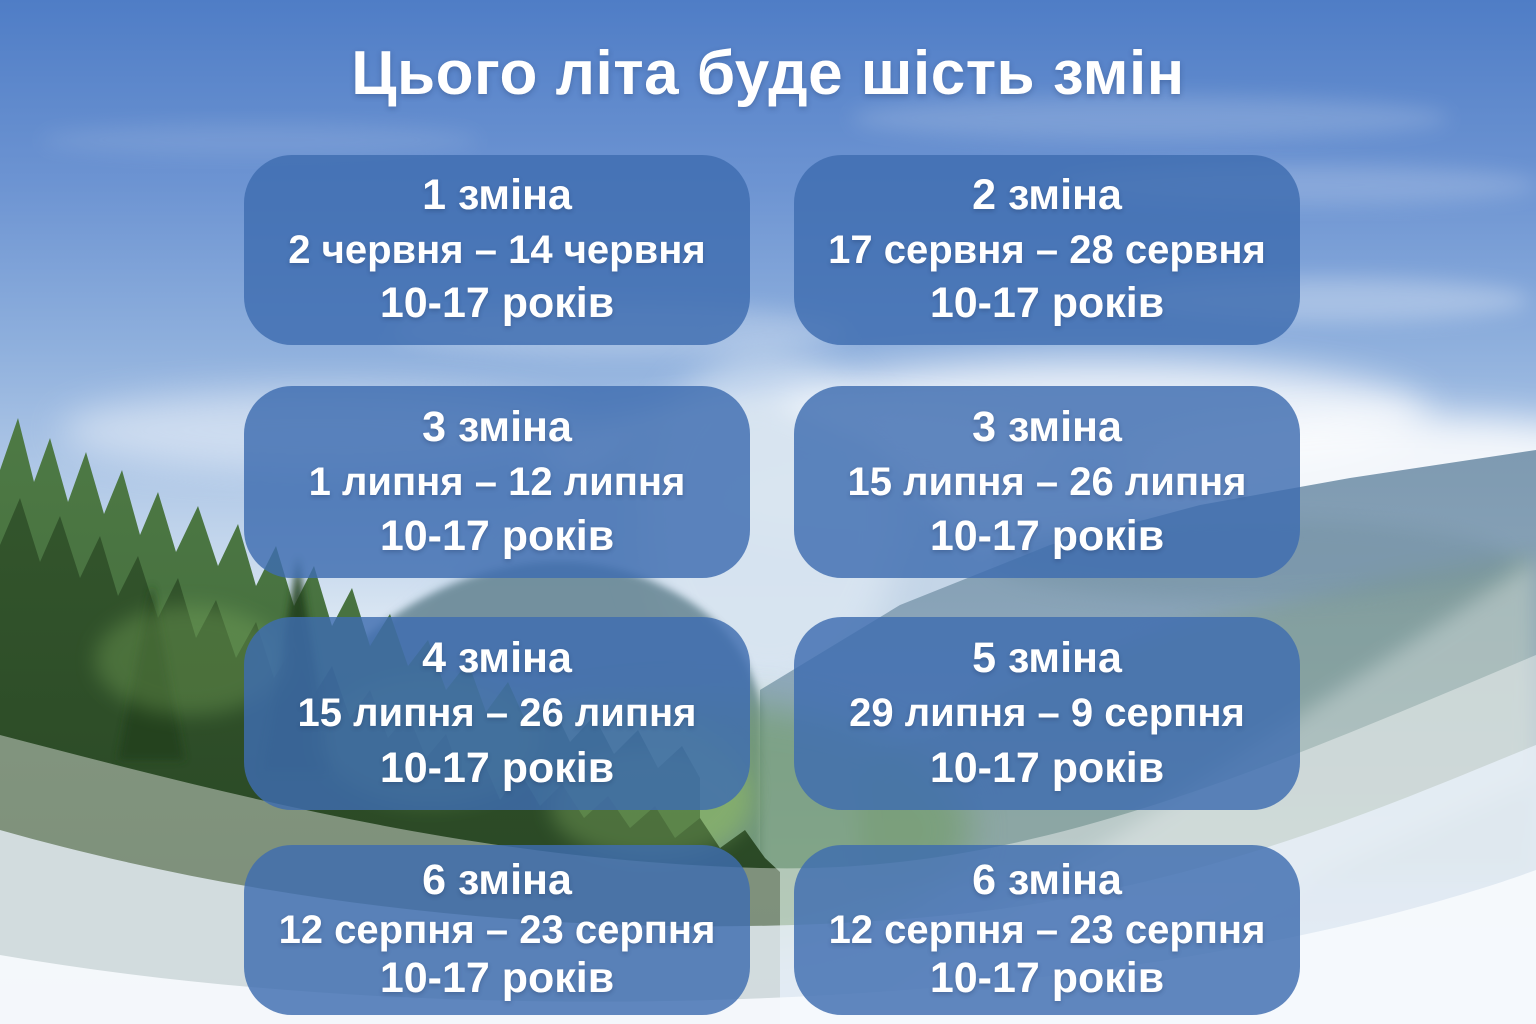 The width and height of the screenshot is (1536, 1024). I want to click on shift-card-1: 1 зміна 2 червня – 14 червня 10-17 років, so click(497, 250).